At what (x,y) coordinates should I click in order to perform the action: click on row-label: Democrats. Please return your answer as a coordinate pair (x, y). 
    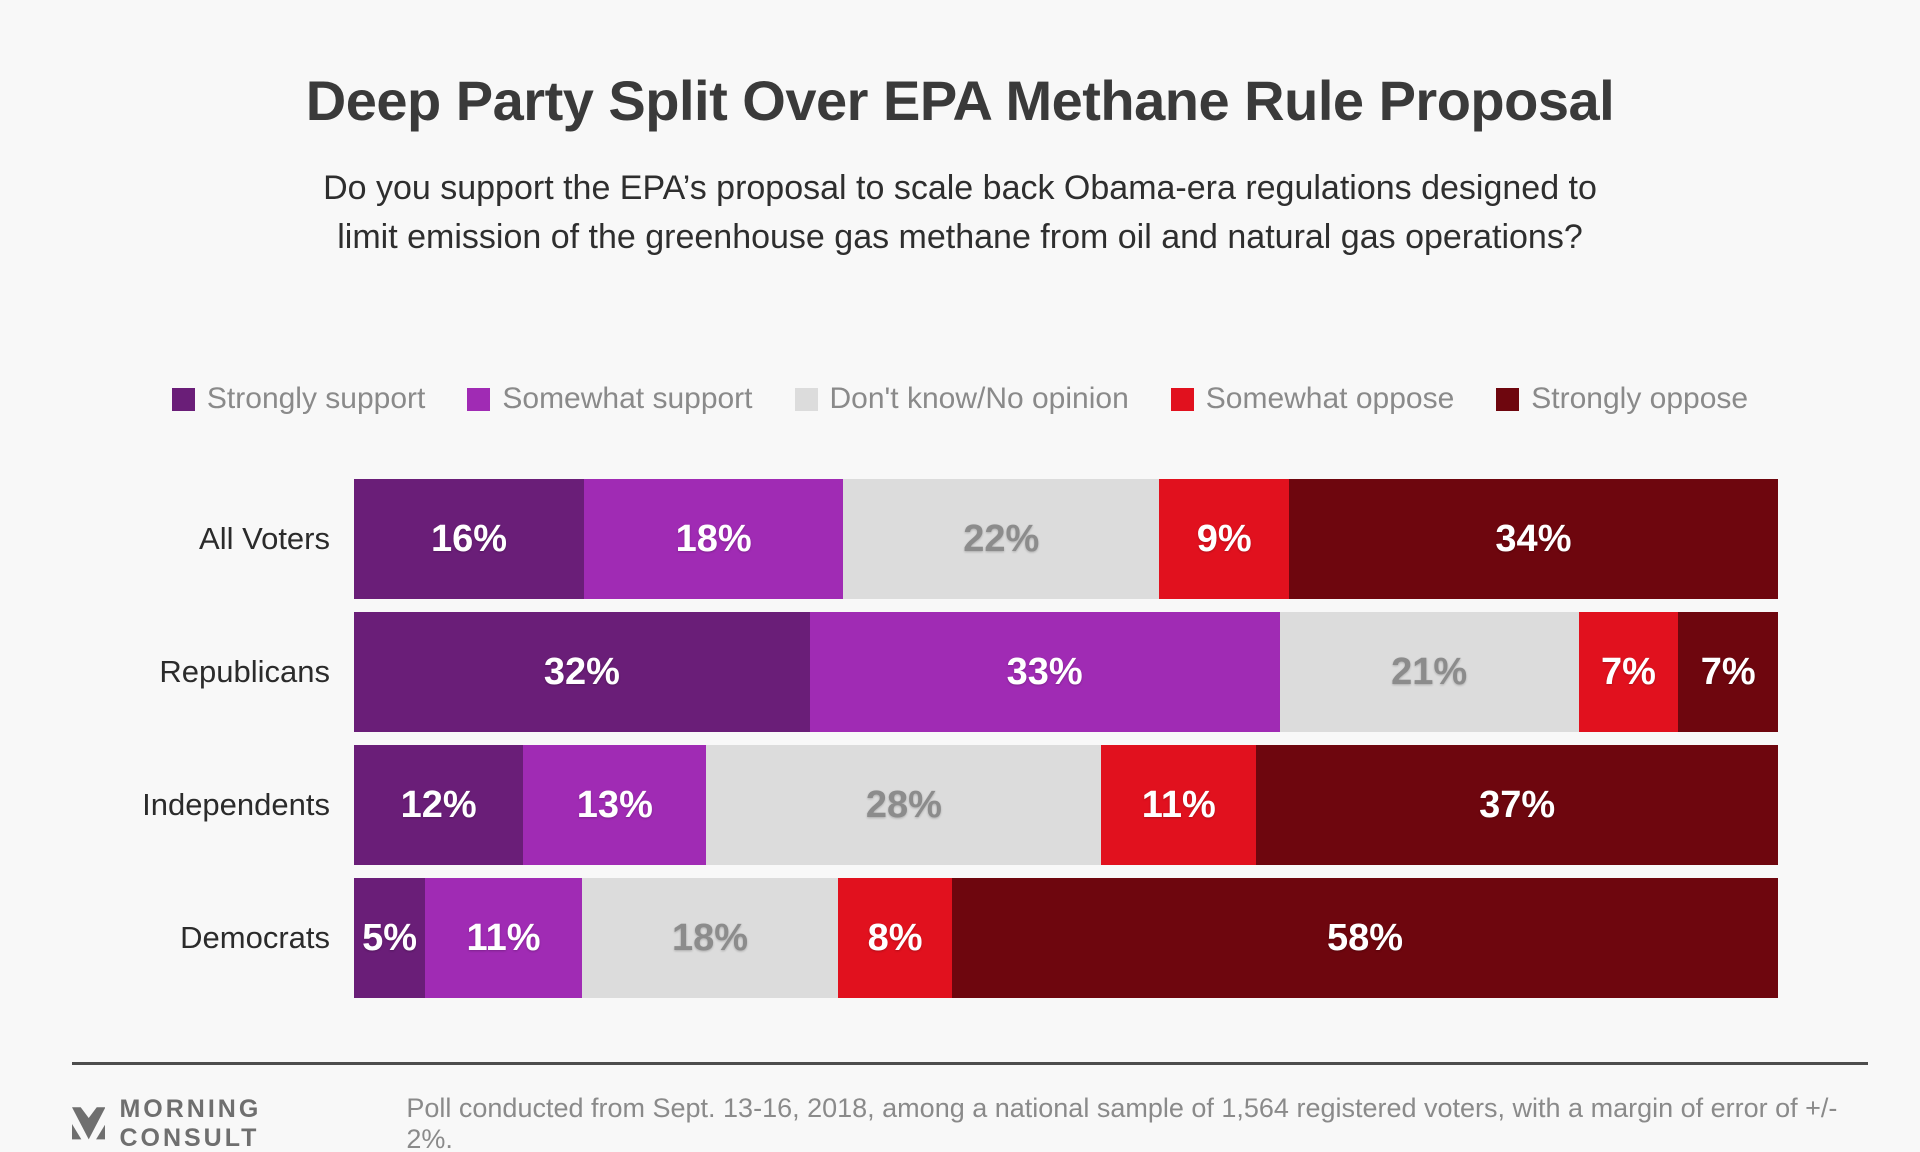
    Looking at the image, I should click on (255, 938).